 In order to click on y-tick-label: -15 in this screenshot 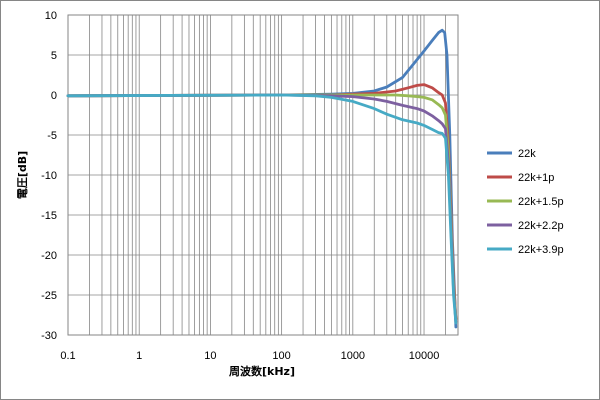, I will do `click(49, 216)`.